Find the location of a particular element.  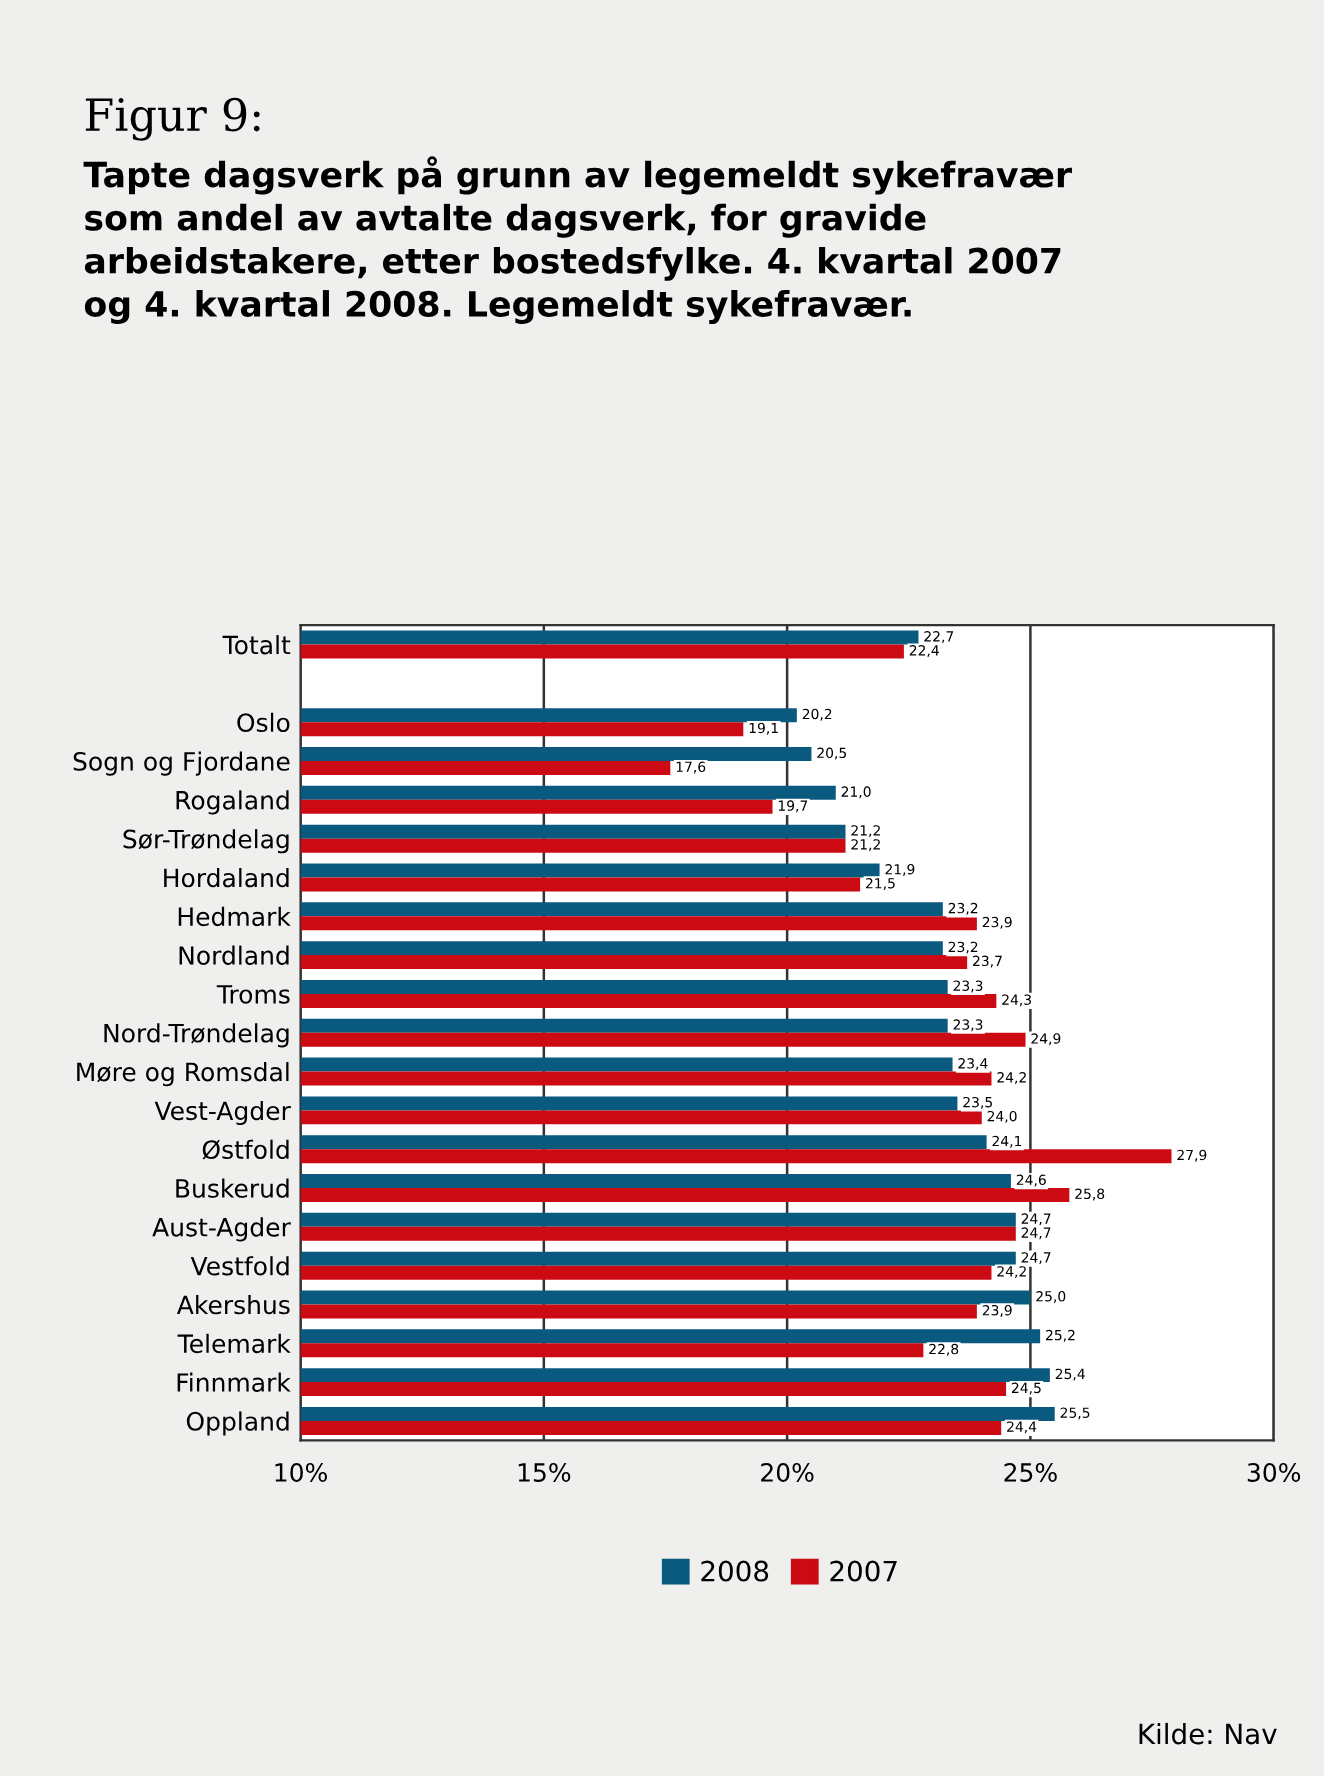

y-tick-label: Hedmark is located at coordinates (234, 916).